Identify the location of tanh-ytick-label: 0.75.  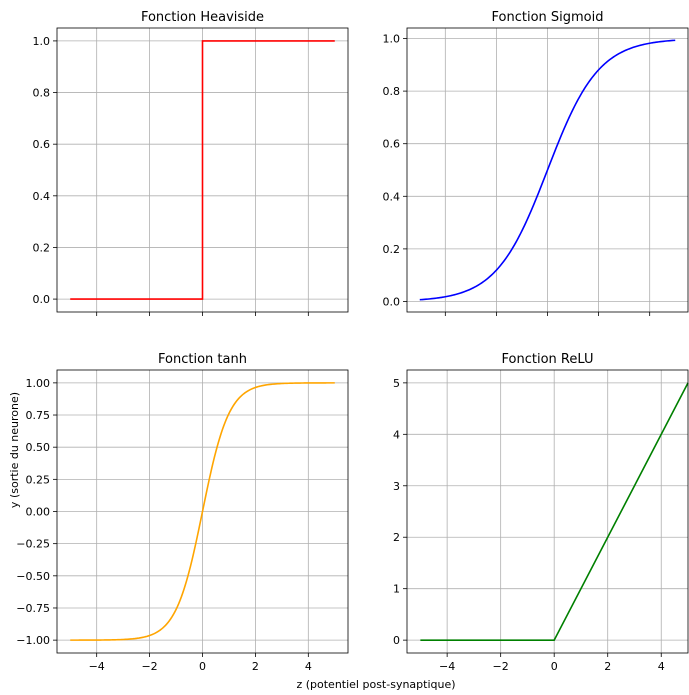
(38, 415).